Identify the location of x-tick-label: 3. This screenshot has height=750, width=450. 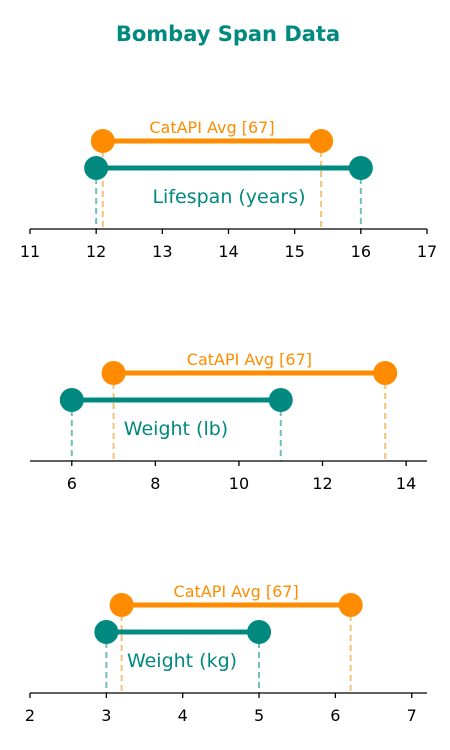
(106, 715).